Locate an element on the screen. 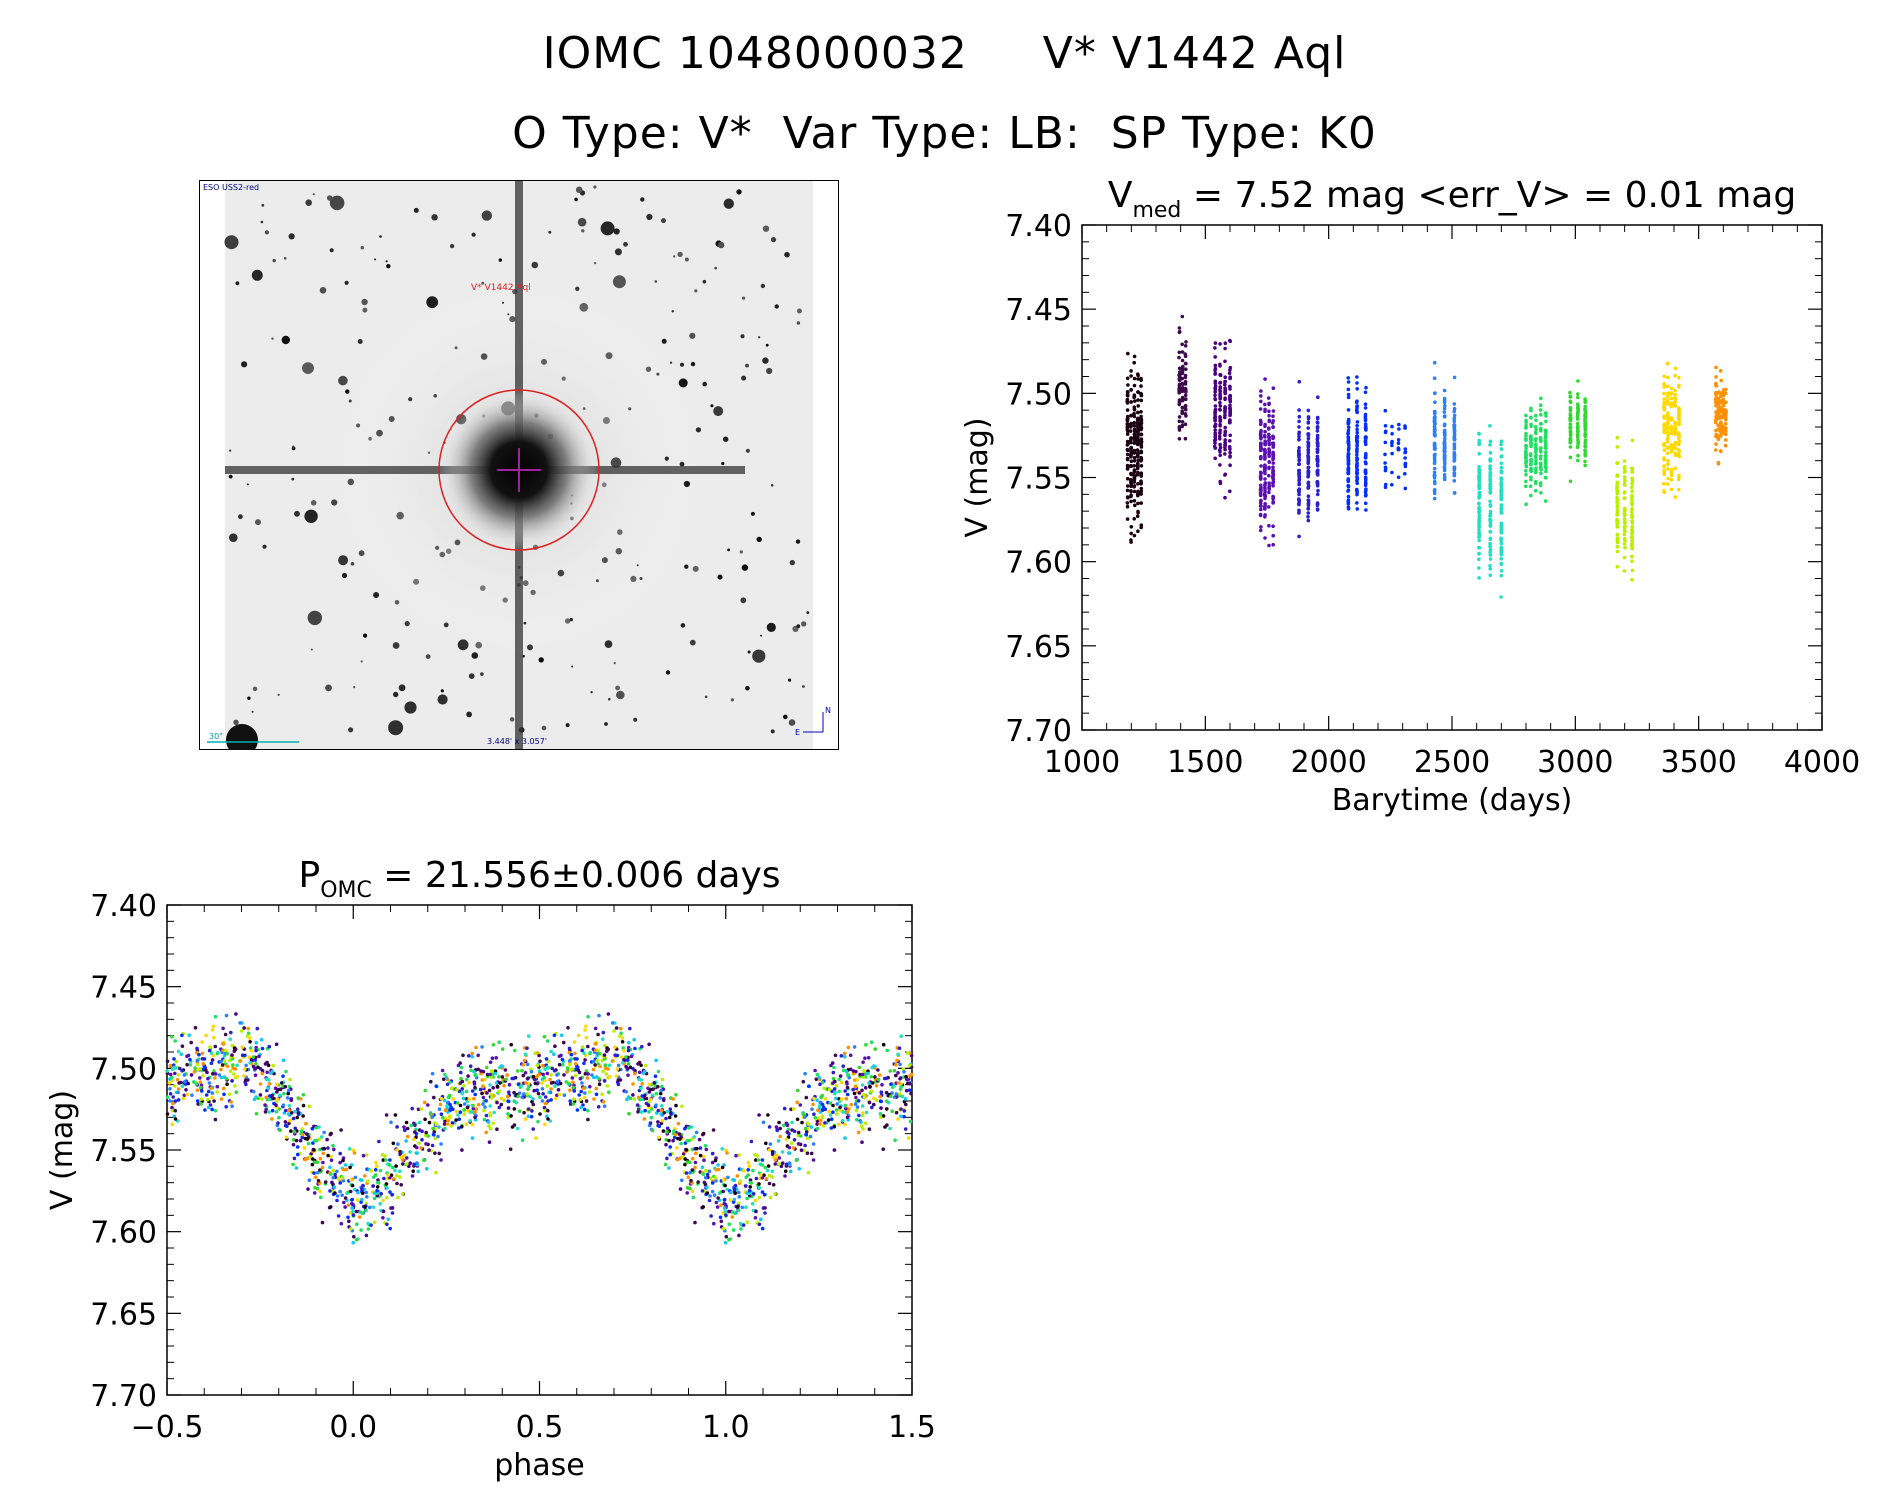  y-tick-label: 7.50 is located at coordinates (1038, 394).